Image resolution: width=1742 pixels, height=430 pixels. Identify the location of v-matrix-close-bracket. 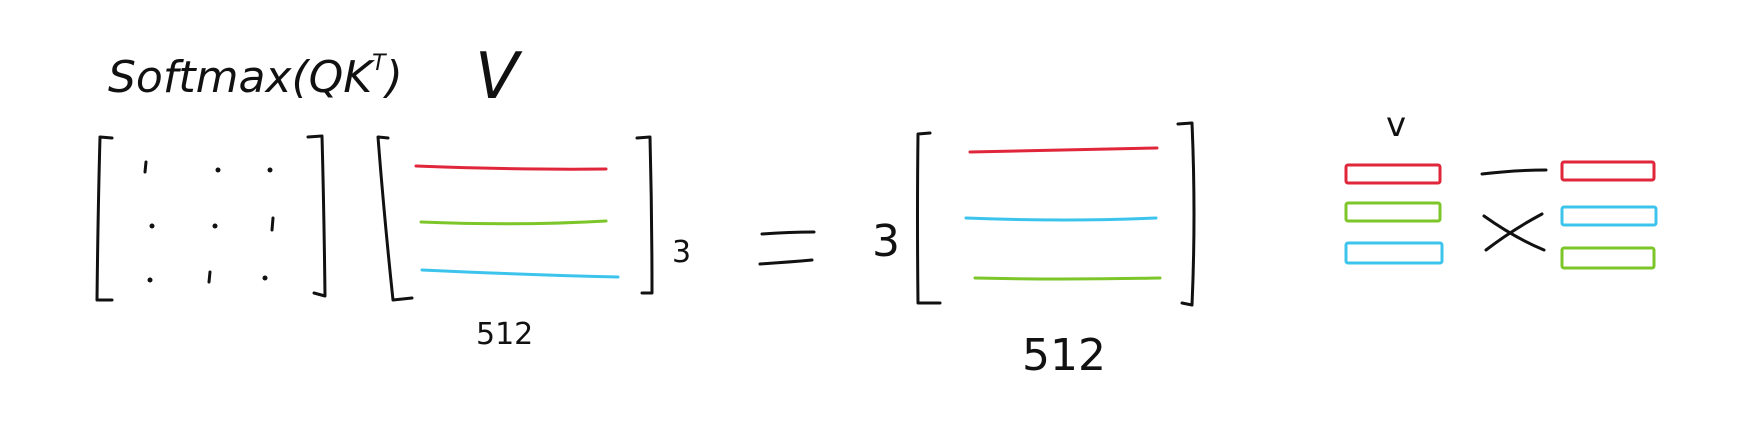
(644, 215).